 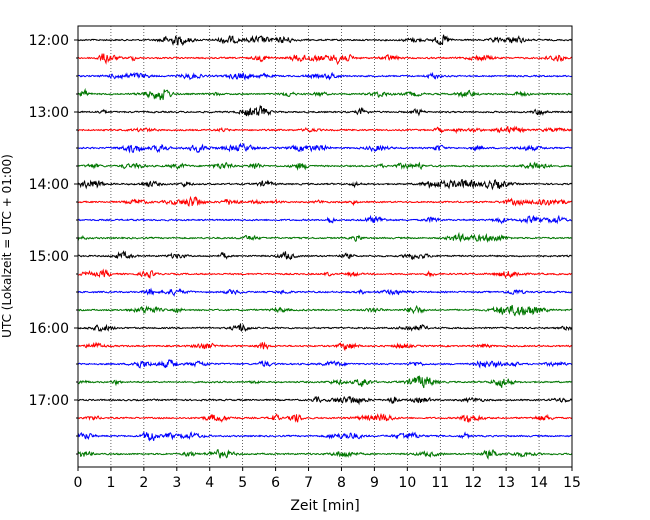 I want to click on x-tick-label: 2, so click(x=143, y=483).